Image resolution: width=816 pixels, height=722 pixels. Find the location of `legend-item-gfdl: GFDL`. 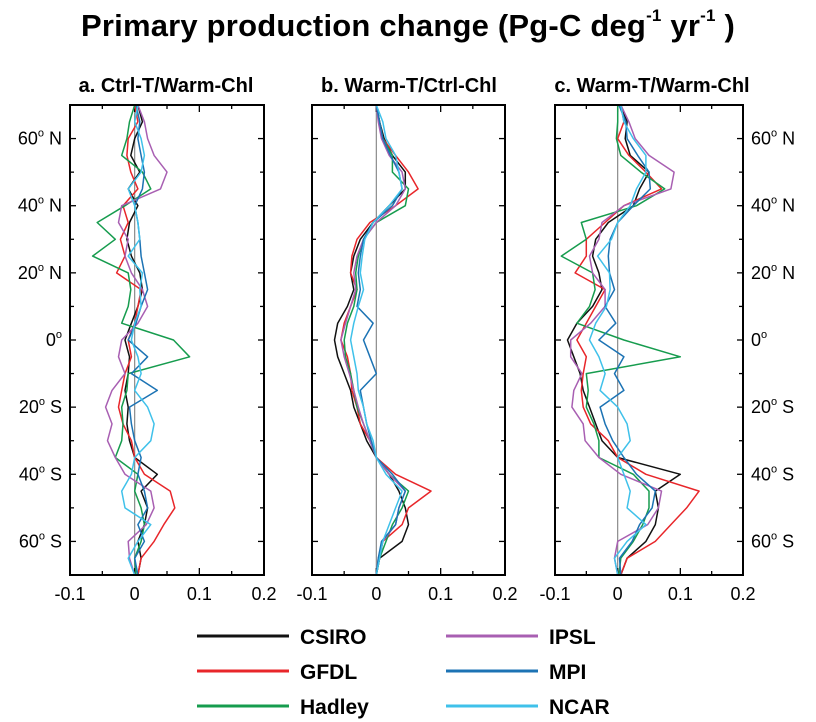

legend-item-gfdl: GFDL is located at coordinates (277, 672).